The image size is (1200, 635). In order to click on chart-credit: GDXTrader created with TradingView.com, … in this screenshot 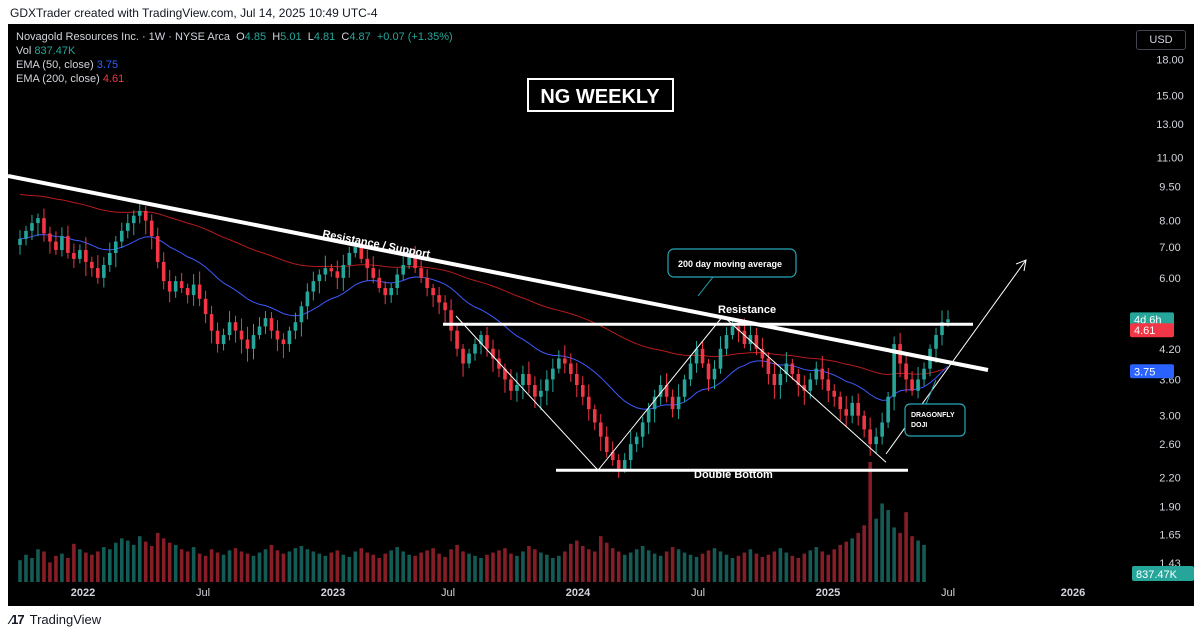, I will do `click(194, 13)`.